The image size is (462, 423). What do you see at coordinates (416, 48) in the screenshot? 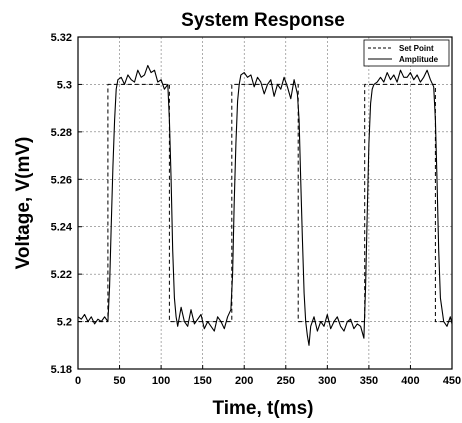
I see `legend-label-set-point: Set Point` at bounding box center [416, 48].